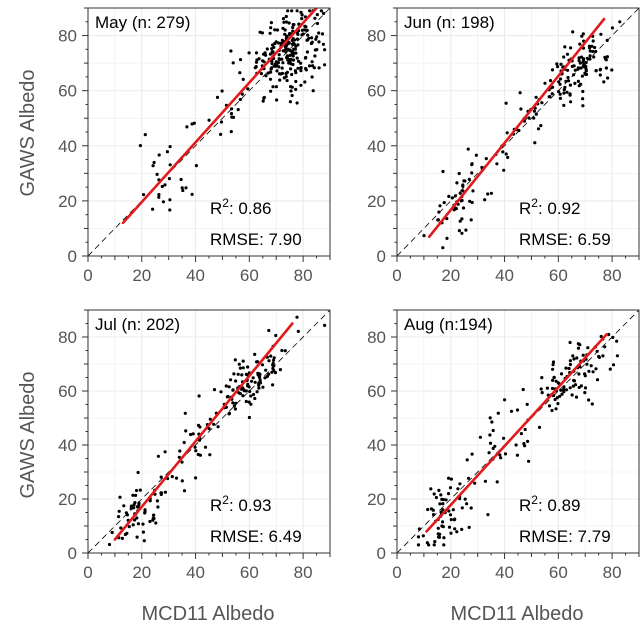  Describe the element at coordinates (376, 445) in the screenshot. I see `y-tick-label: 40` at that location.